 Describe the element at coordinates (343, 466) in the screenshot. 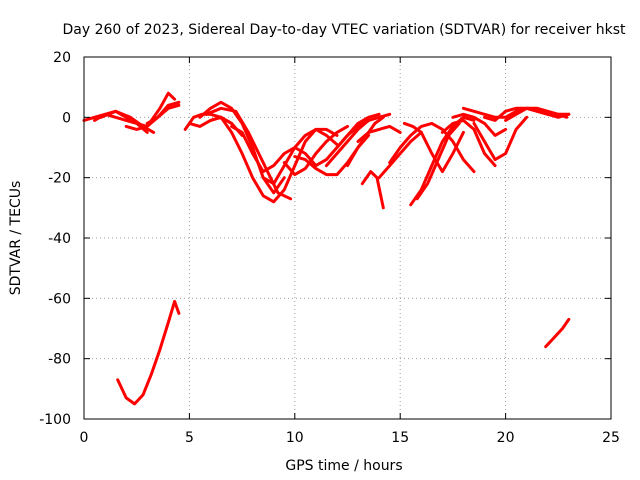

I see `x-axis-label: GPS time / hours` at that location.